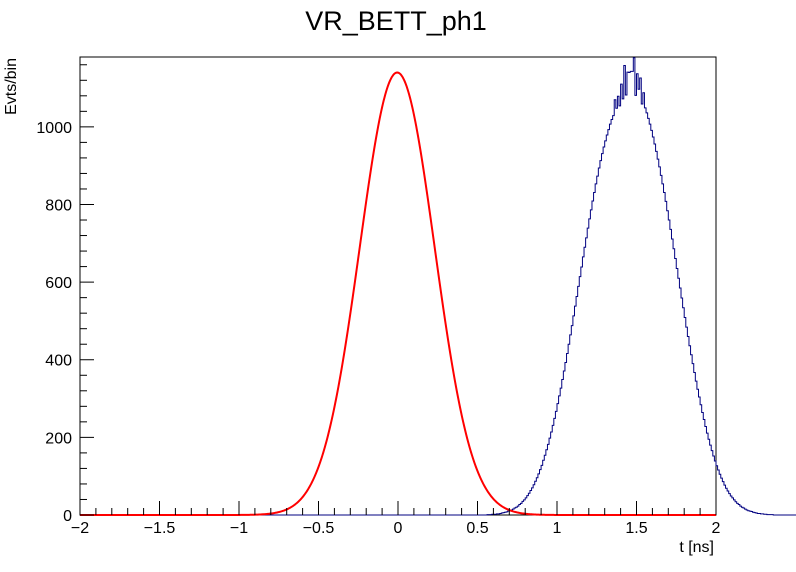  What do you see at coordinates (396, 21) in the screenshot?
I see `chart-title: VR_BETT_ph1` at bounding box center [396, 21].